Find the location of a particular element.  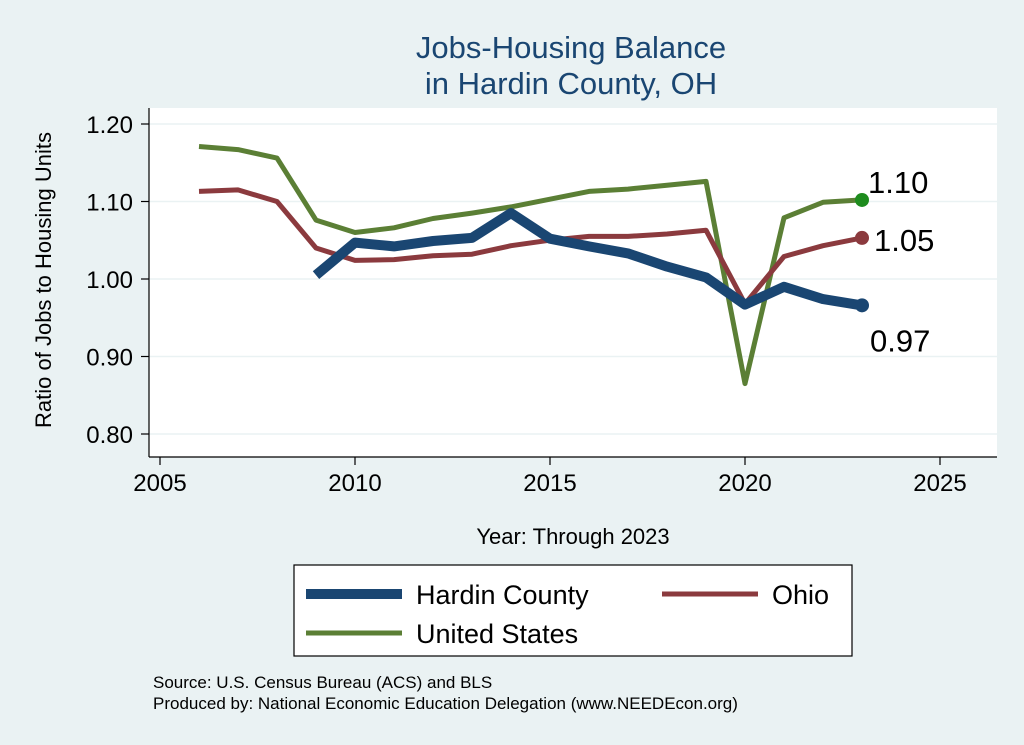

chart-title-line-1: Jobs-Housing Balance is located at coordinates (571, 47).